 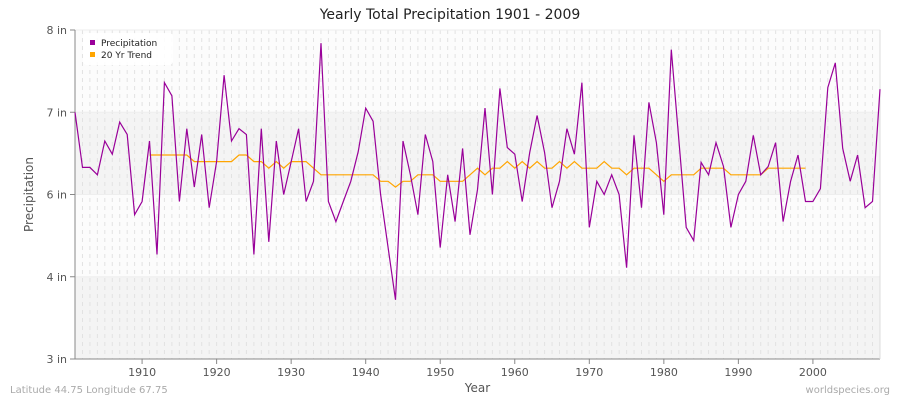 I want to click on legend-box, so click(x=128, y=49).